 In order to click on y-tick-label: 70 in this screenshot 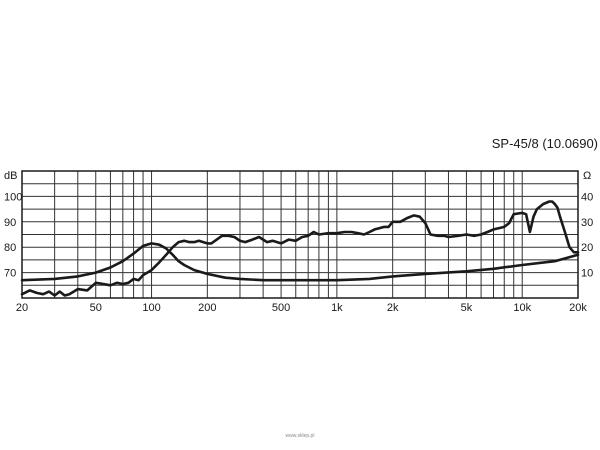, I will do `click(10, 274)`.